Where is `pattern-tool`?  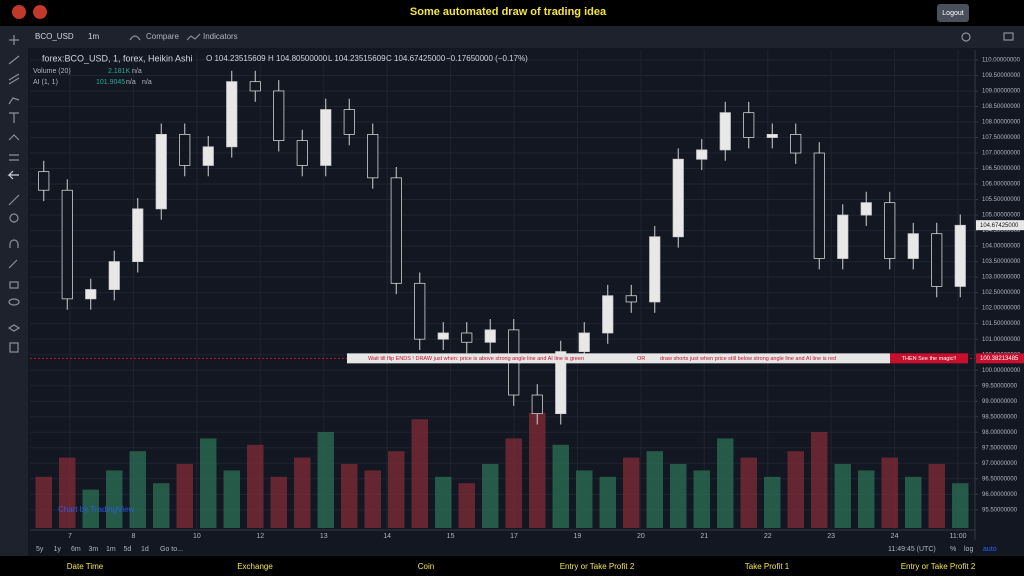 pattern-tool is located at coordinates (14, 101).